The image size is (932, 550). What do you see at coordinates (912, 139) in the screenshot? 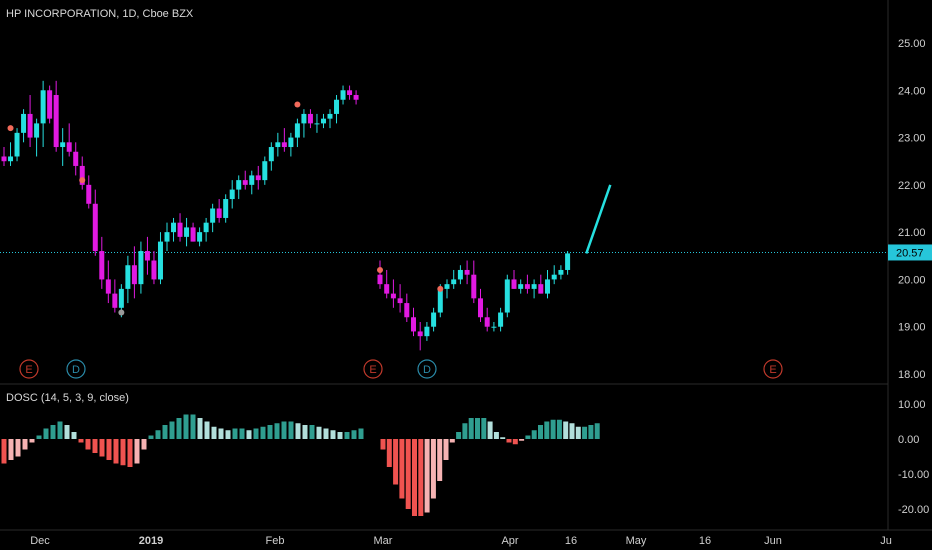
I see `price-tick-label: 23.00` at bounding box center [912, 139].